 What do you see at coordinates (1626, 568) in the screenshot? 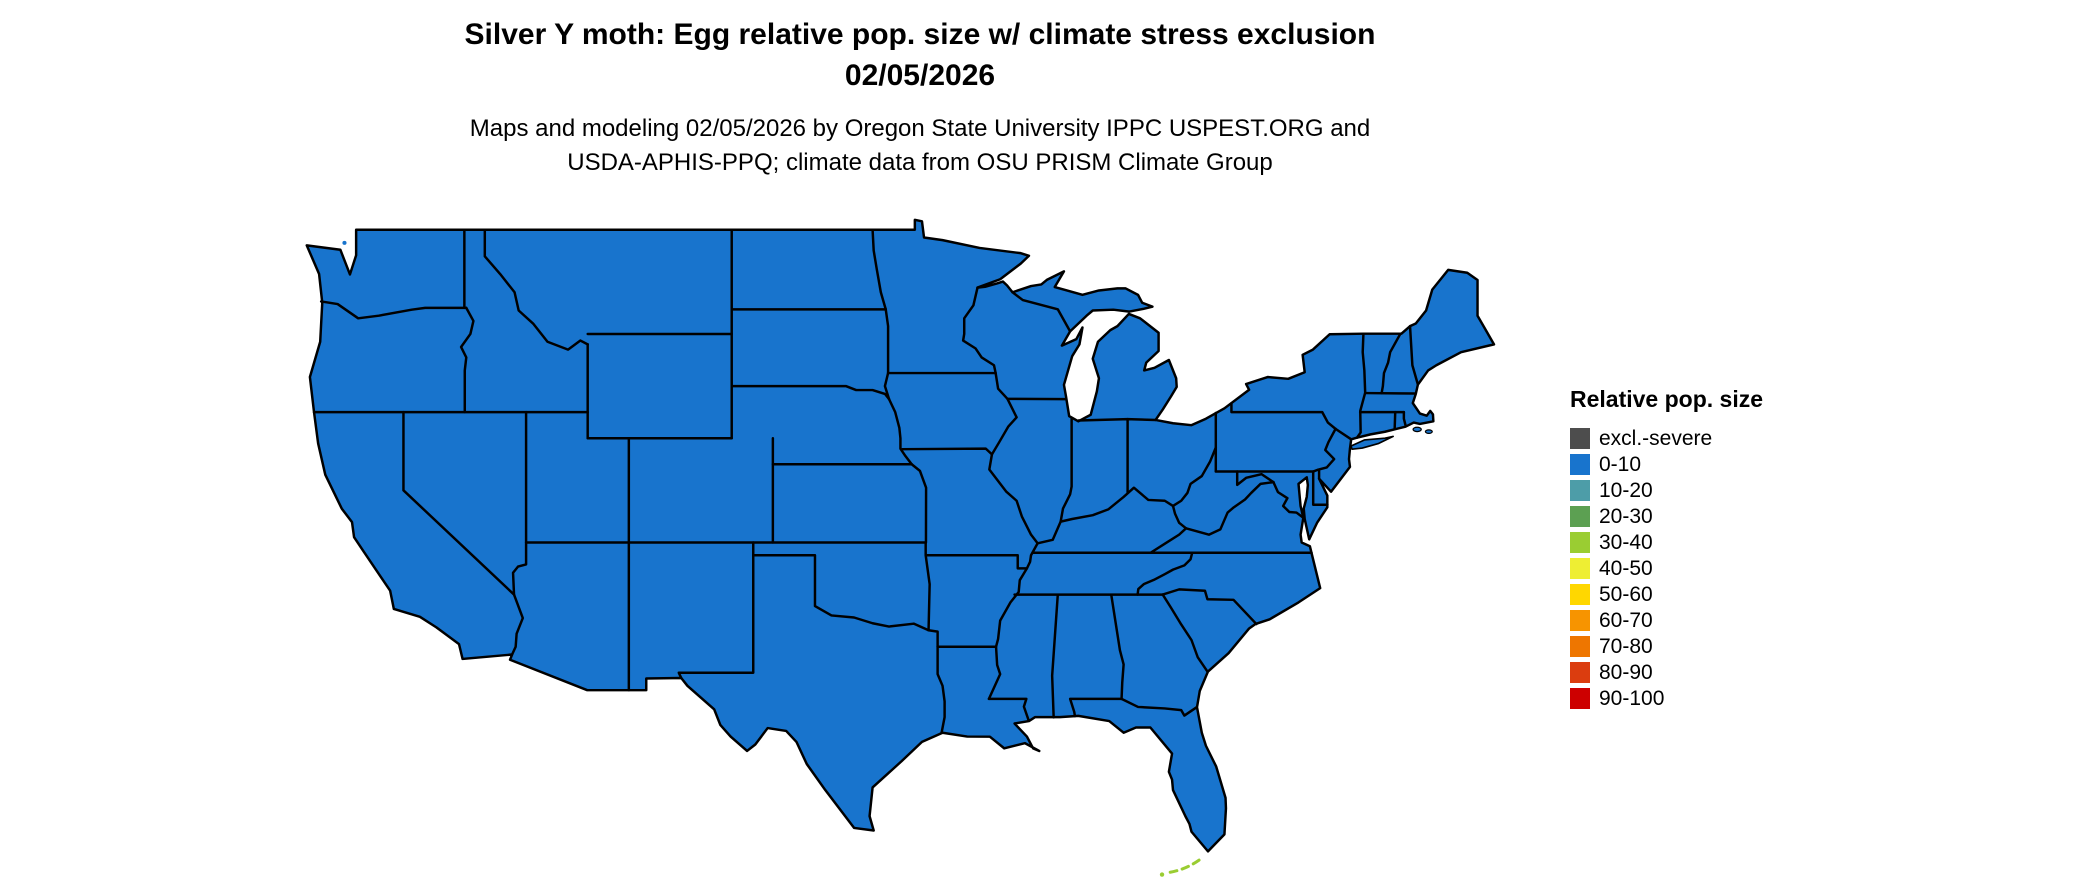
I see `legend-label: 40-50` at bounding box center [1626, 568].